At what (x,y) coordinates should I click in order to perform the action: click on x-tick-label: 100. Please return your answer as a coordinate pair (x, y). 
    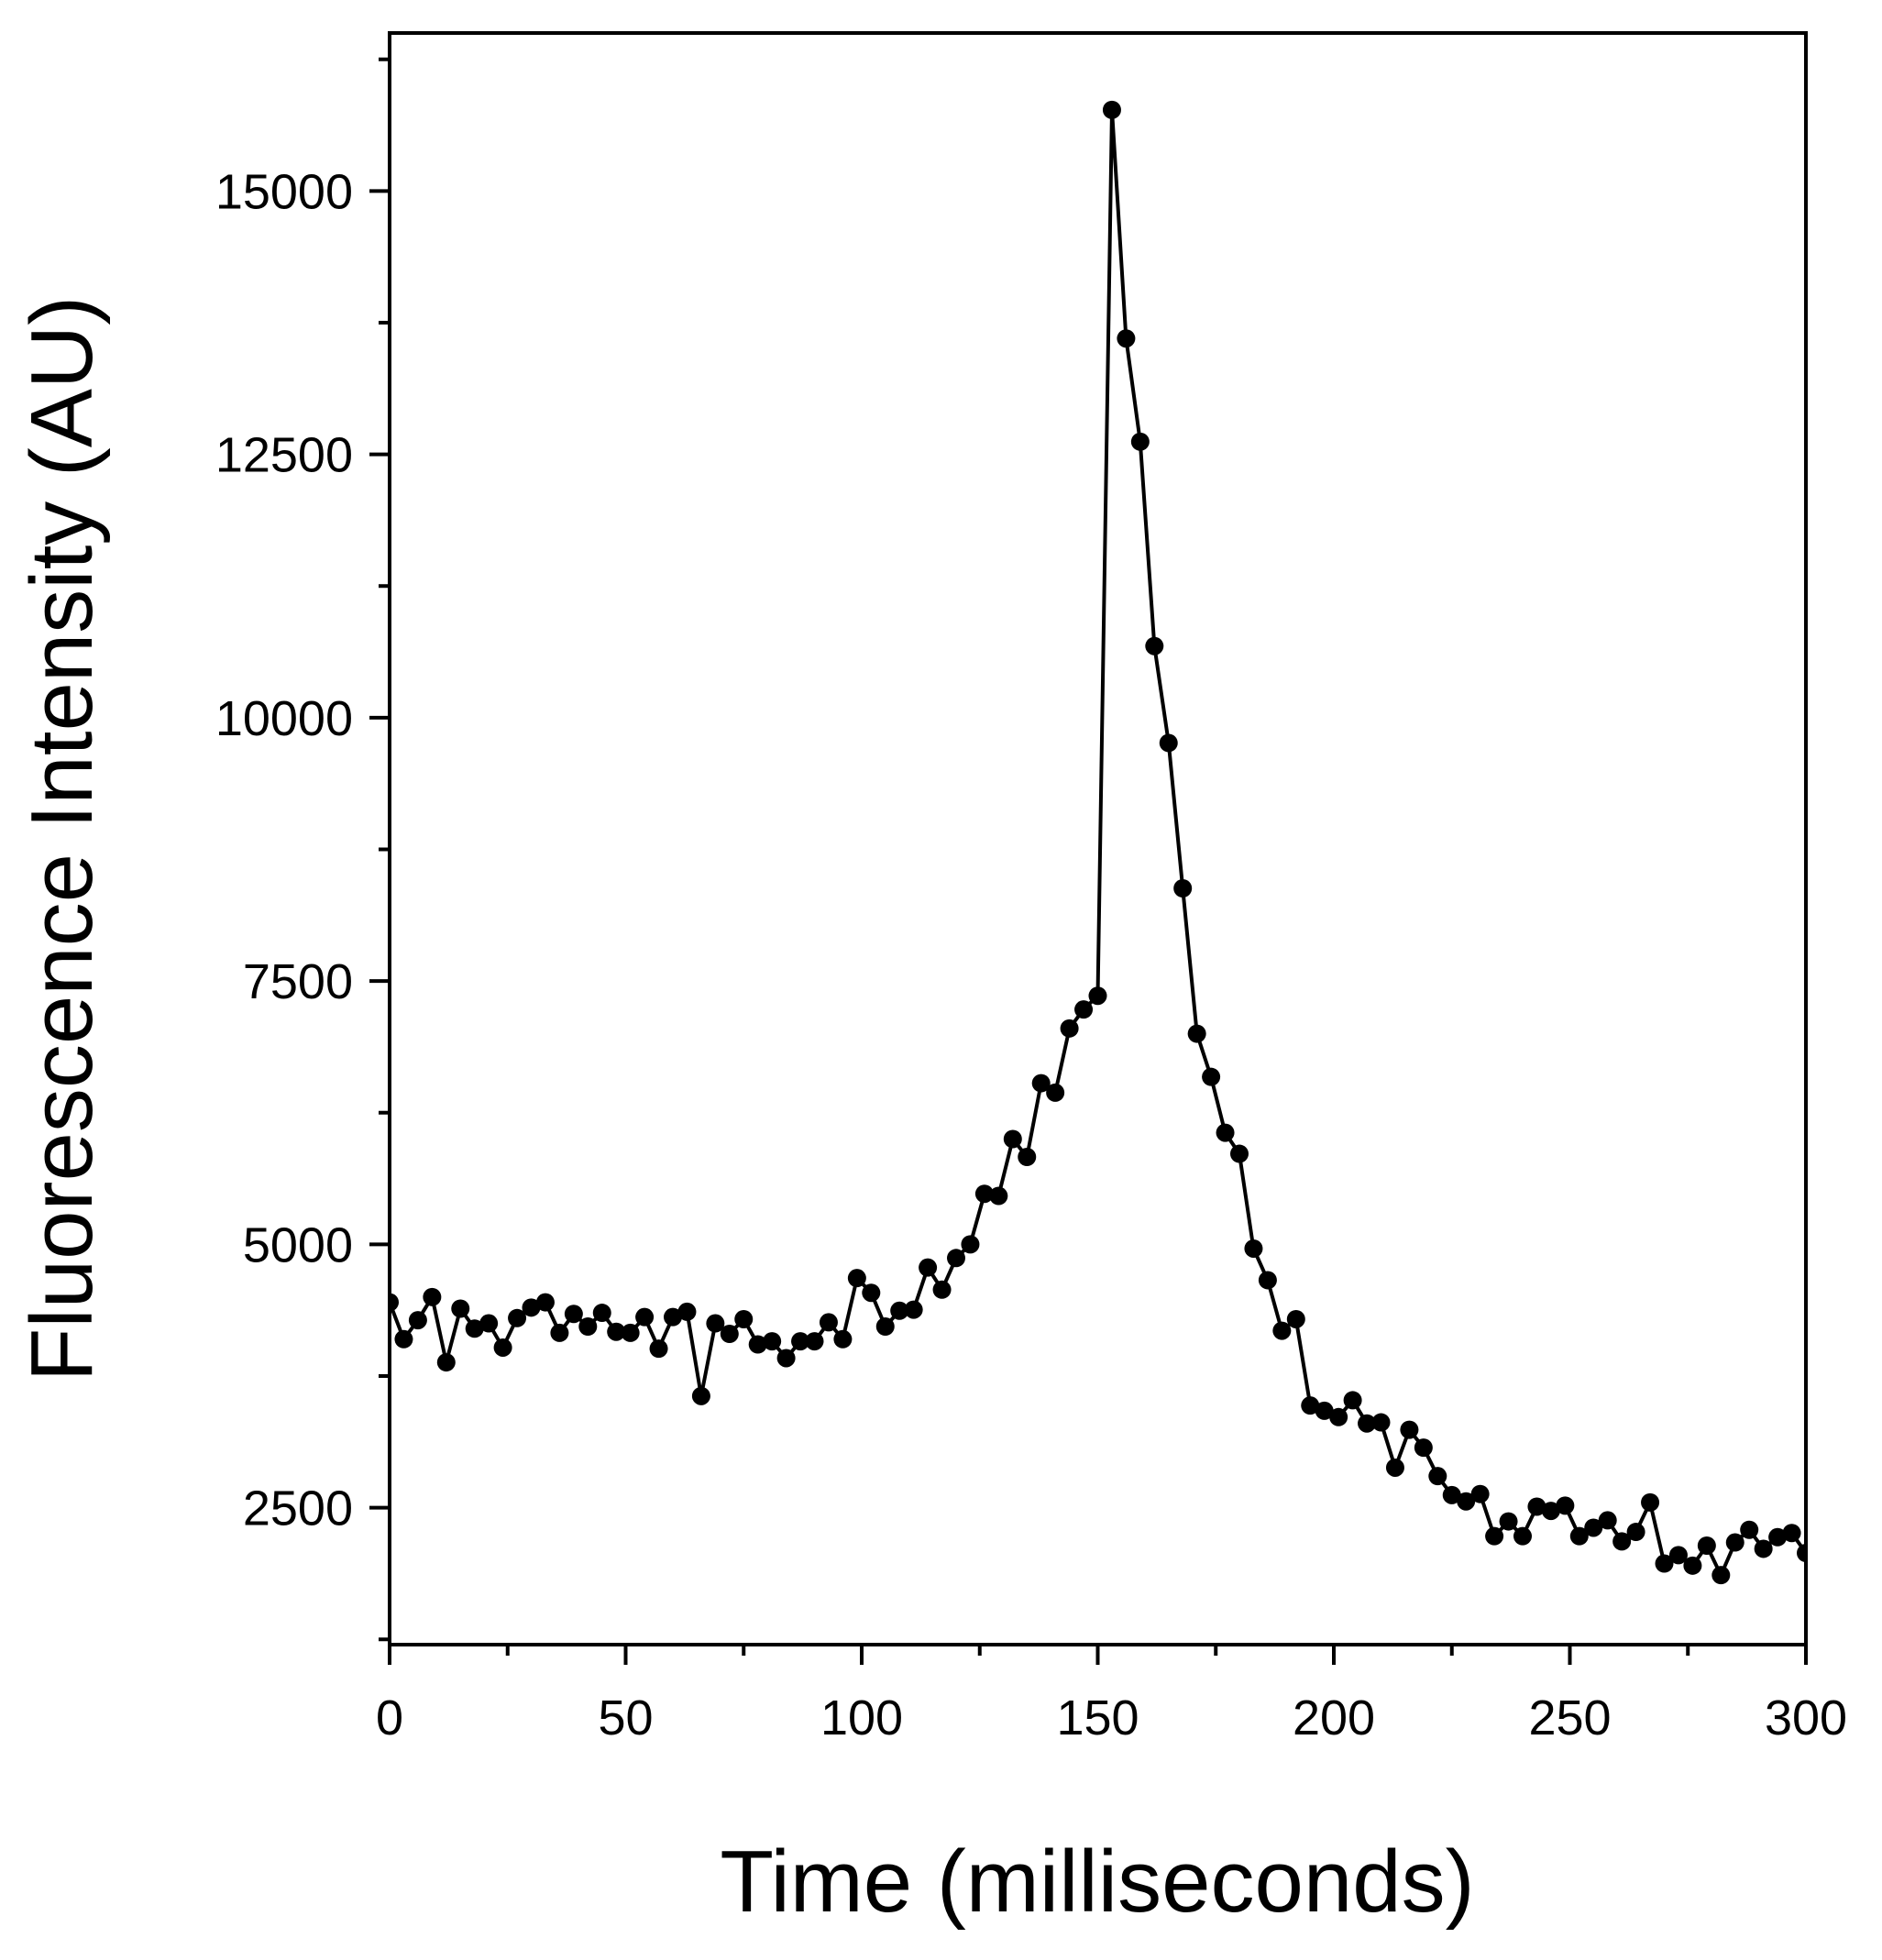
    Looking at the image, I should click on (861, 1718).